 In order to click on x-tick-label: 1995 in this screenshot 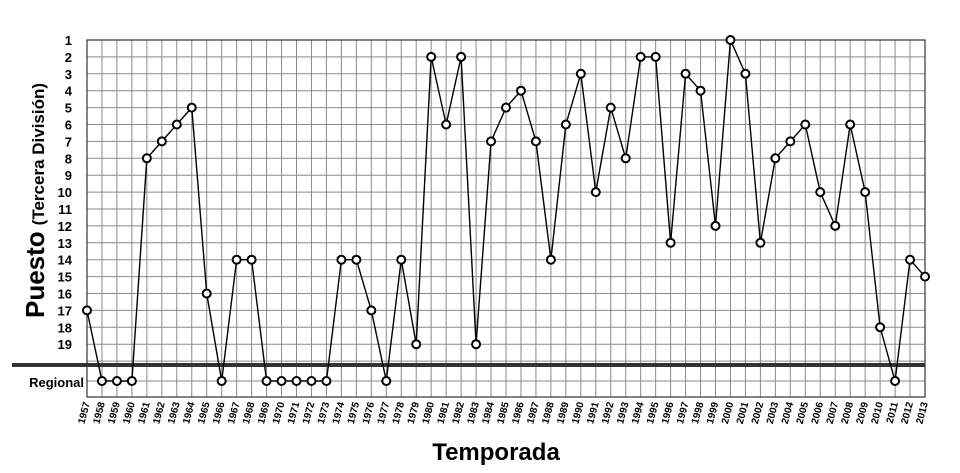, I will do `click(653, 413)`.